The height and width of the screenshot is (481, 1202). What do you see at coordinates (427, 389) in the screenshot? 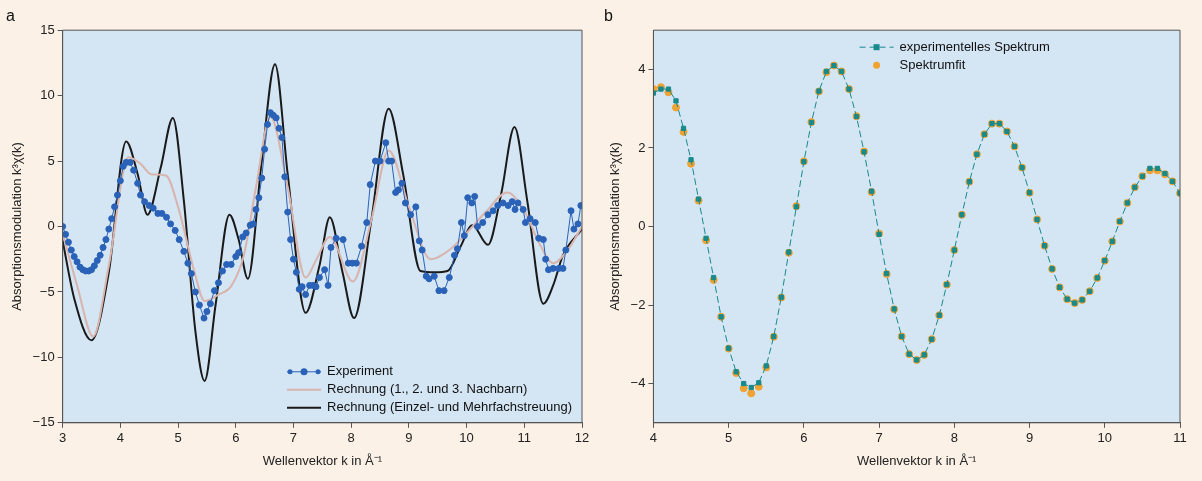
I see `legend-label: Rechnung (1., 2. und 3. Nachbarn)` at bounding box center [427, 389].